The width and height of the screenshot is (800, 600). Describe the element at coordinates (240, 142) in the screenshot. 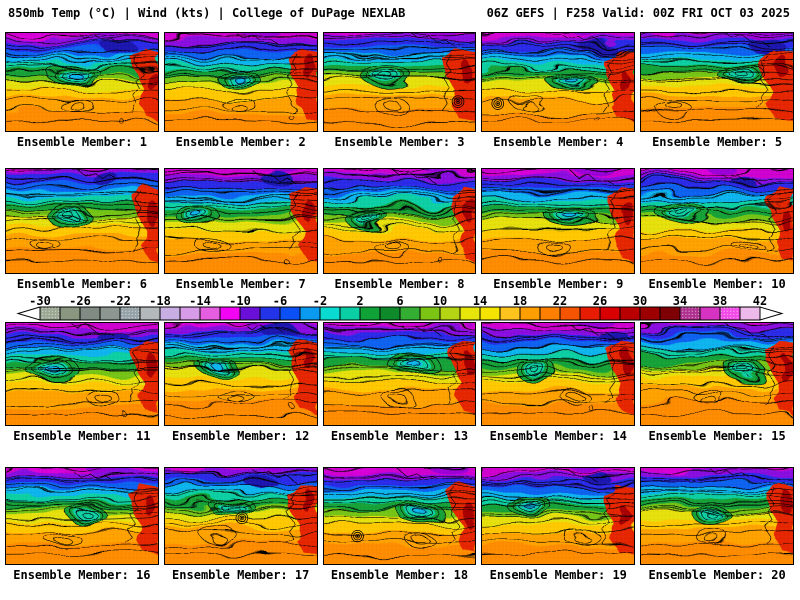

I see `ensemble-member-label-2: Ensemble Member: 2` at that location.